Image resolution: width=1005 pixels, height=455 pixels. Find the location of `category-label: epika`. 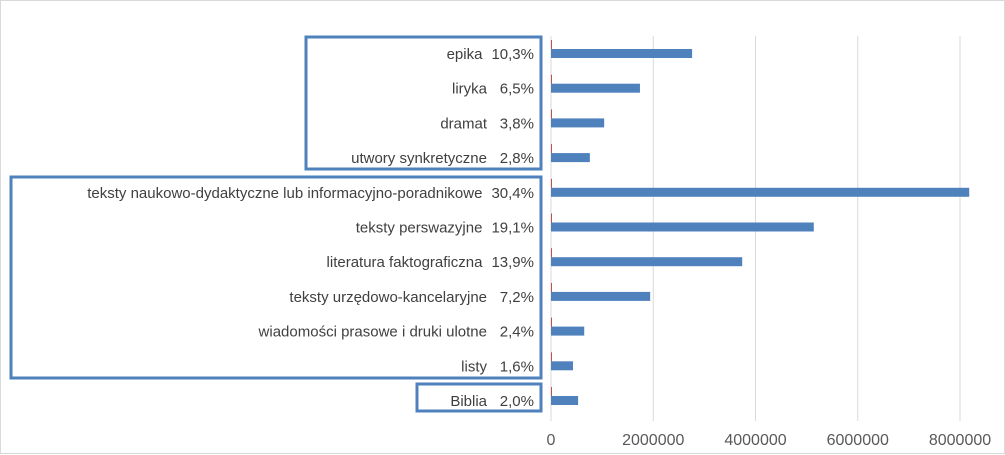

category-label: epika is located at coordinates (465, 54).